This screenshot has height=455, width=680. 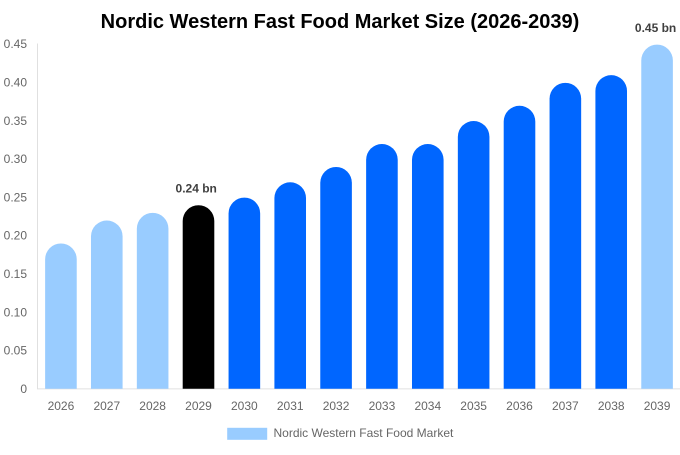 I want to click on svg-text: 0.24 bn, so click(x=196, y=189).